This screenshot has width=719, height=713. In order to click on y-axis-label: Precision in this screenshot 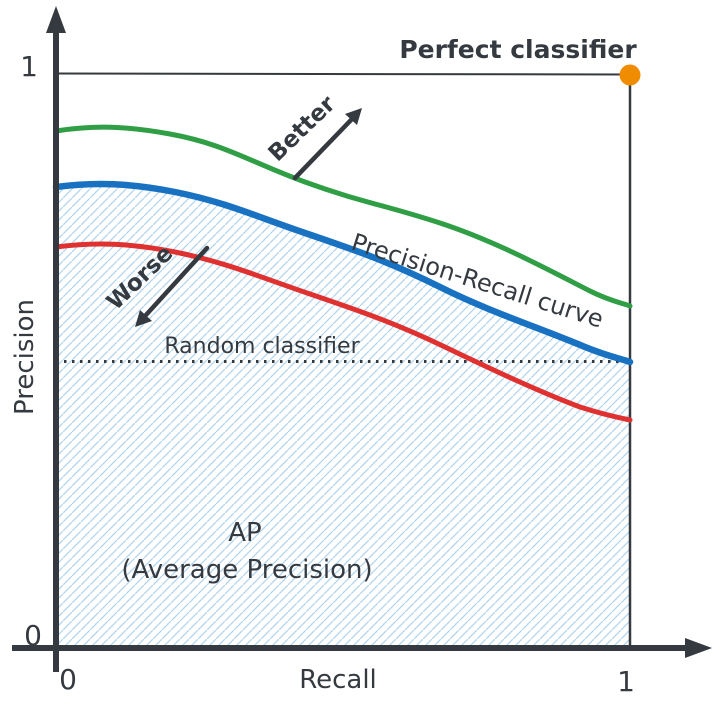, I will do `click(25, 357)`.